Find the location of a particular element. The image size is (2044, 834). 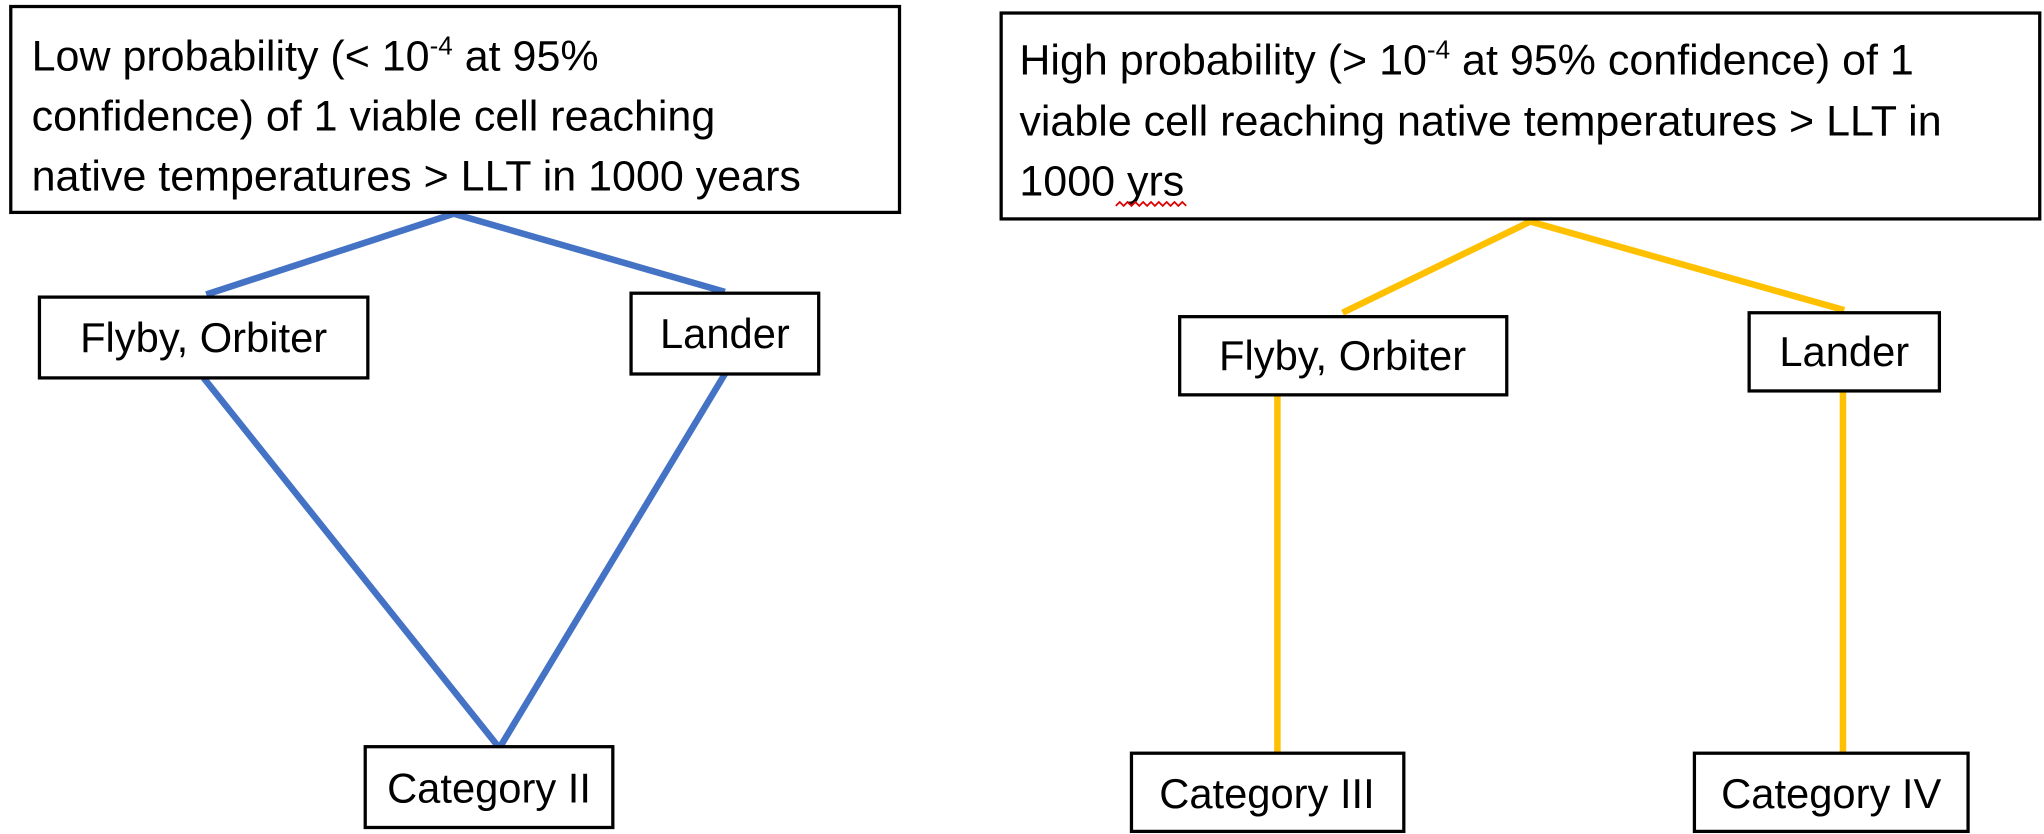

text-part: confidence) of 1 viable cell reaching is located at coordinates (374, 116).